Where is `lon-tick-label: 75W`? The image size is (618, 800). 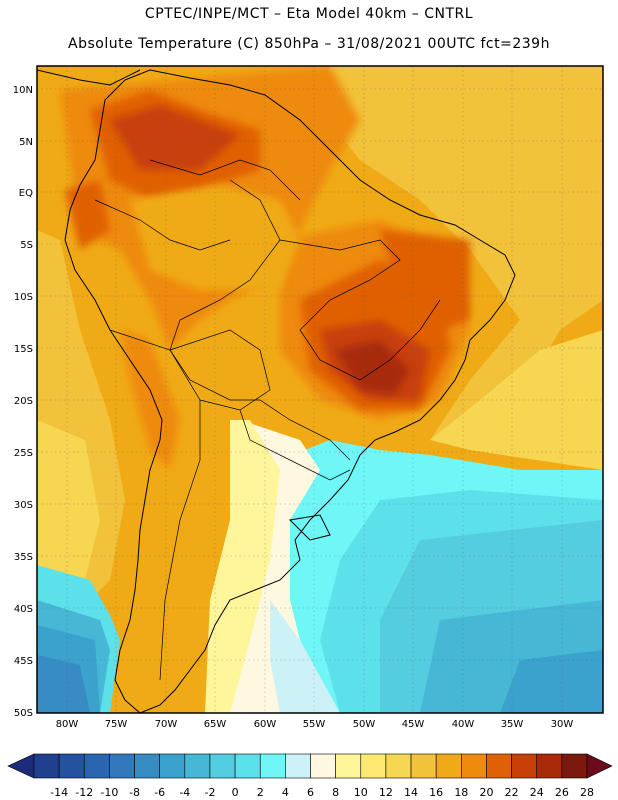 lon-tick-label: 75W is located at coordinates (116, 724).